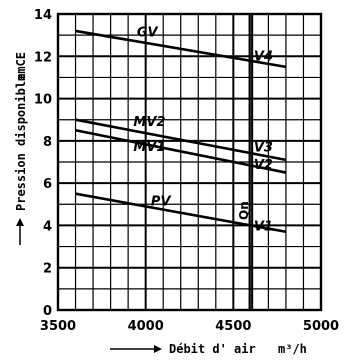 This screenshot has width=352, height=361. I want to click on x-tick-label: 3500, so click(58, 326).